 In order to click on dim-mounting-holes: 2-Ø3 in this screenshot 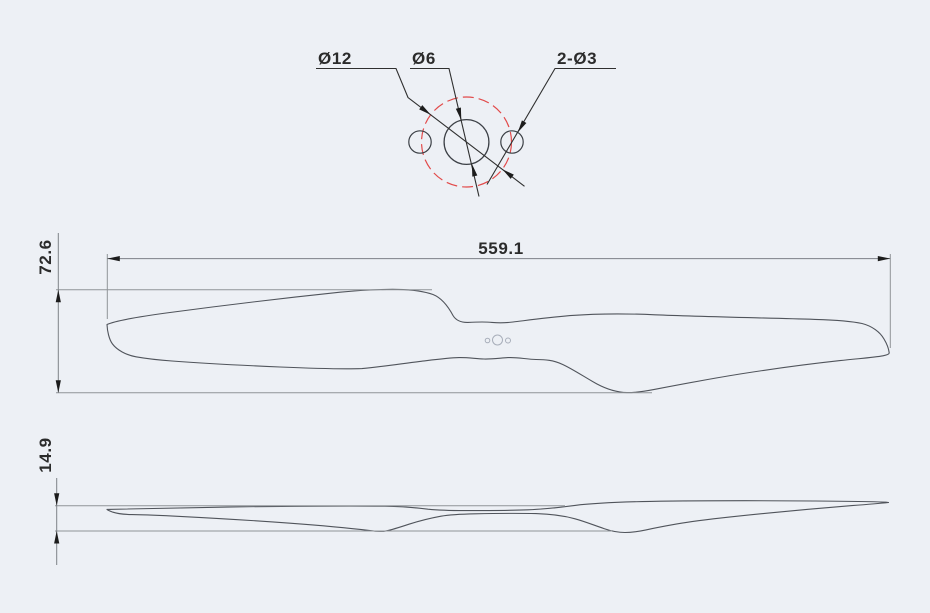, I will do `click(551, 117)`.